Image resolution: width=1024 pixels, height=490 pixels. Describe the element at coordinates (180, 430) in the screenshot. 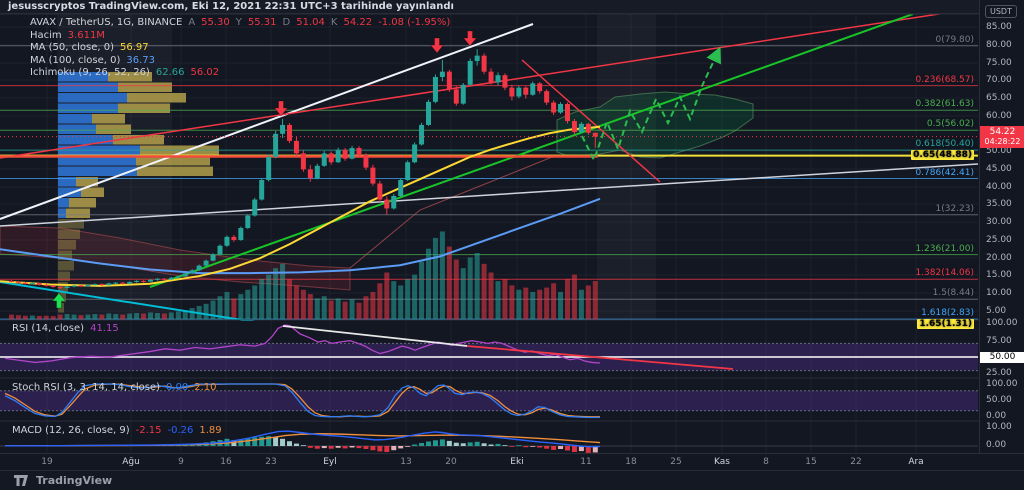

I see `legend-text: -0.26` at that location.